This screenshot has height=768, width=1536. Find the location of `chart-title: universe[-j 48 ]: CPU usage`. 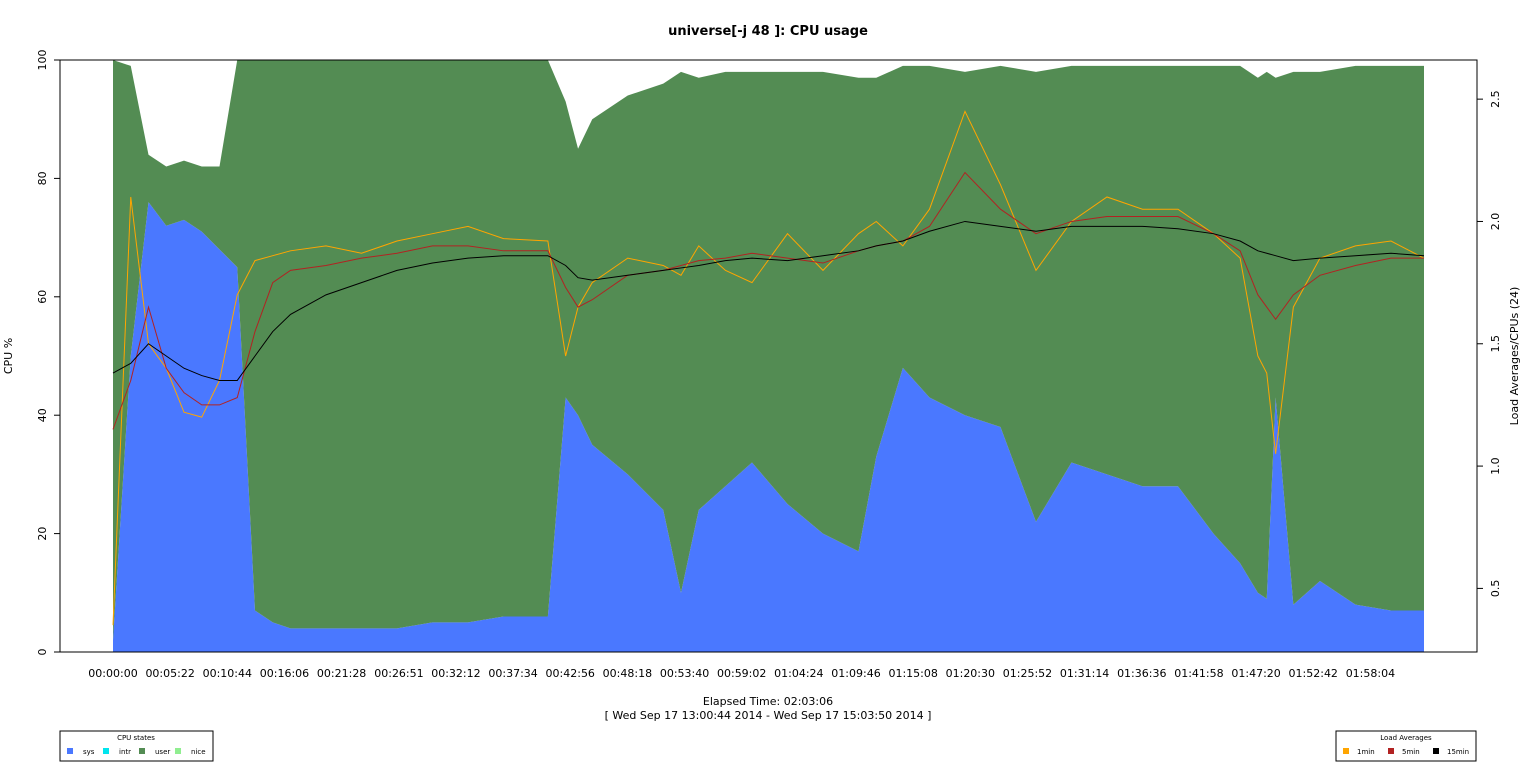

chart-title: universe[-j 48 ]: CPU usage is located at coordinates (768, 31).